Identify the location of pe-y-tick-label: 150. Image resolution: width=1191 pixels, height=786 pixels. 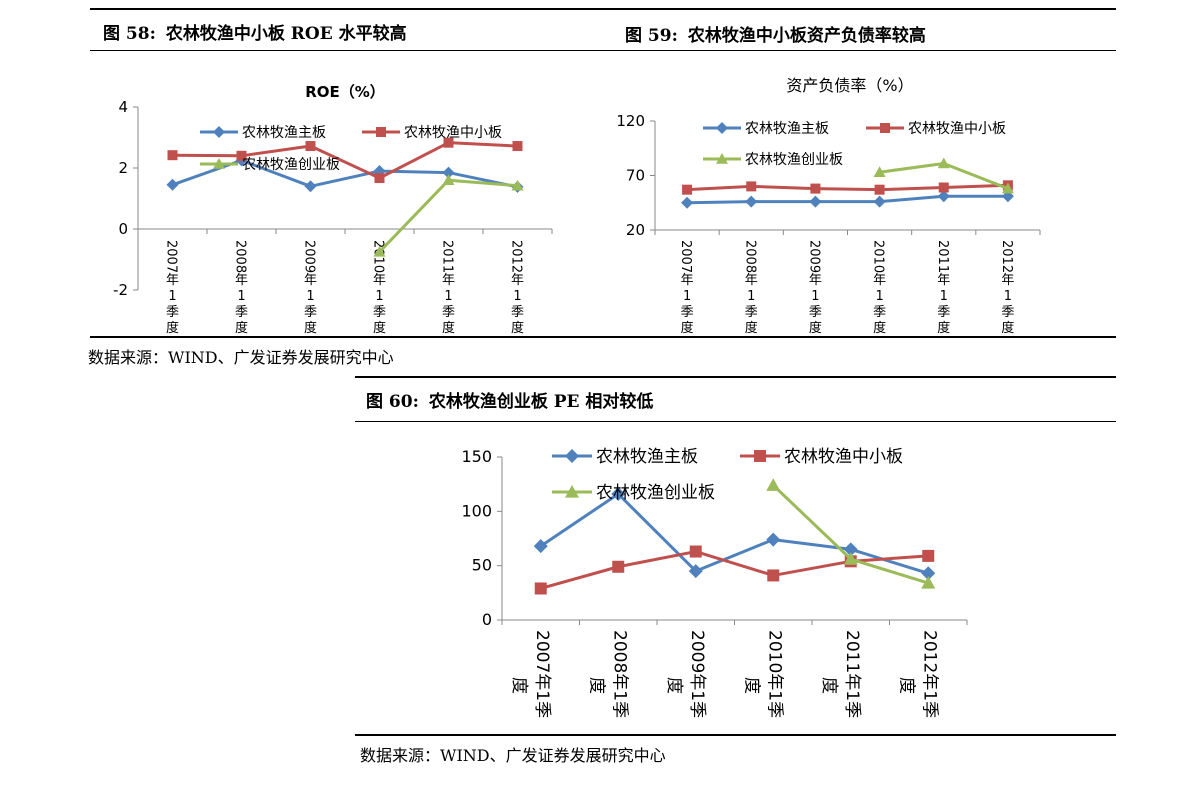
(476, 456).